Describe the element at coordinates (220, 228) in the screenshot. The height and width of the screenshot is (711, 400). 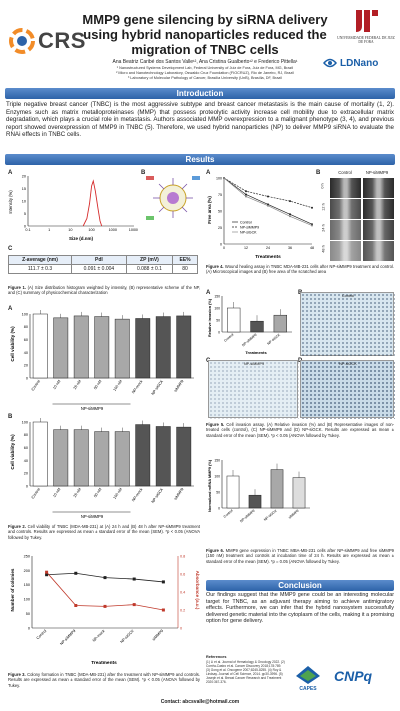
I see `ytick-label: 25` at that location.